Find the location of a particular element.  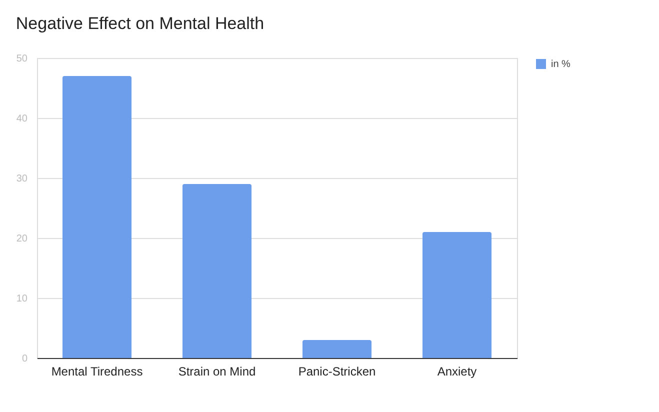

y-tick-label: 0 is located at coordinates (25, 359).